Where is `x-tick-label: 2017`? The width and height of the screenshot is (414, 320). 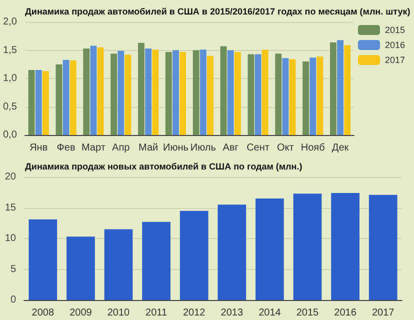 x-tick-label: 2017 is located at coordinates (383, 313).